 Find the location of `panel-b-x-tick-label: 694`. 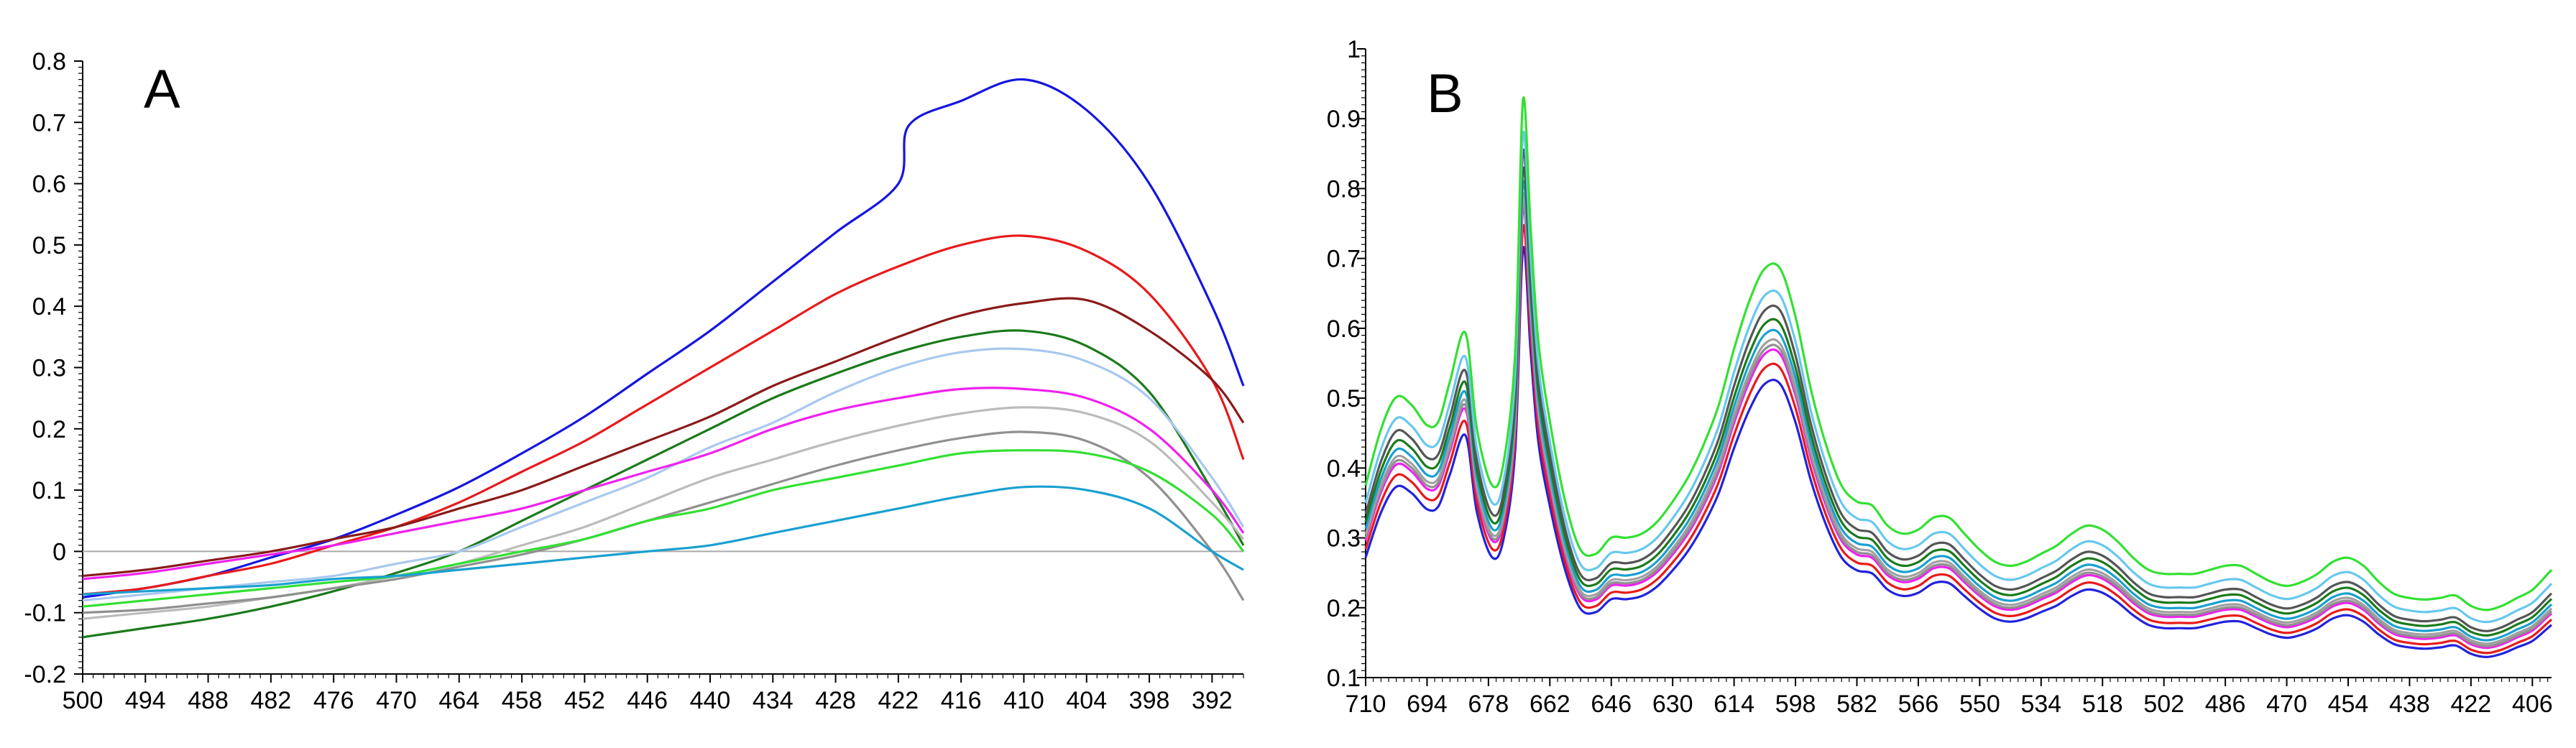

panel-b-x-tick-label: 694 is located at coordinates (1427, 704).